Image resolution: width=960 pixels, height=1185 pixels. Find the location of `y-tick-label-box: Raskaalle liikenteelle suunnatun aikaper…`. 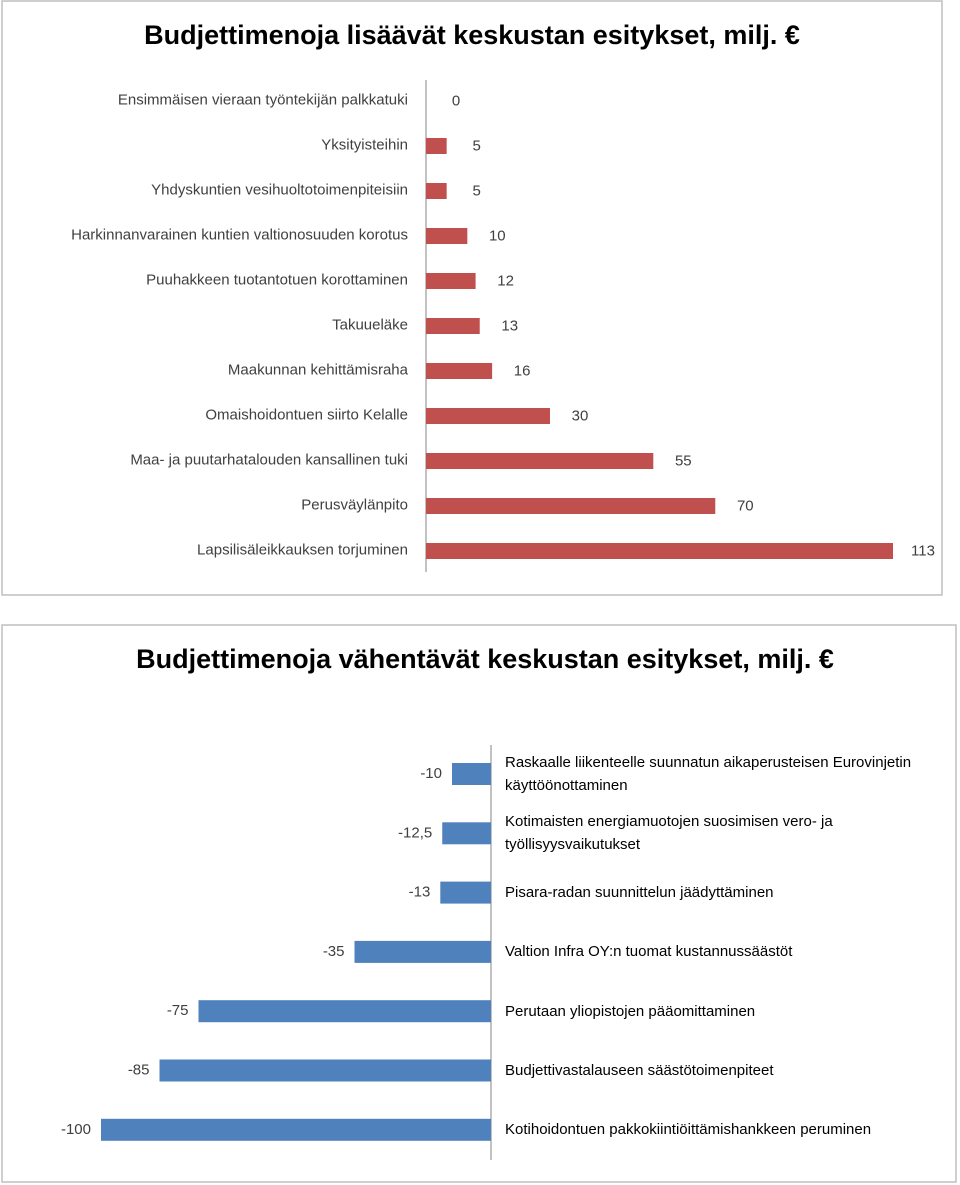

y-tick-label-box: Raskaalle liikenteelle suunnatun aikaper… is located at coordinates (708, 774).